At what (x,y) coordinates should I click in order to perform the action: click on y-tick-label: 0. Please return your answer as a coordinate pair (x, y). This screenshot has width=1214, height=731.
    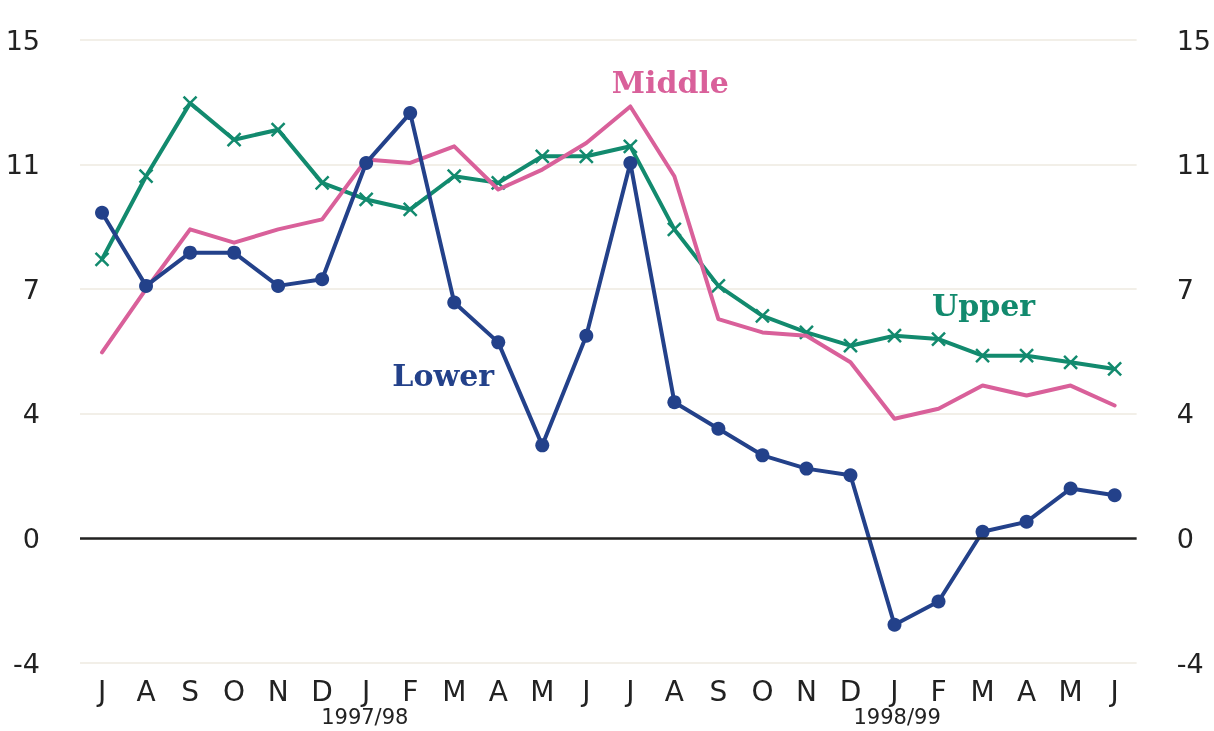
    Looking at the image, I should click on (31, 538).